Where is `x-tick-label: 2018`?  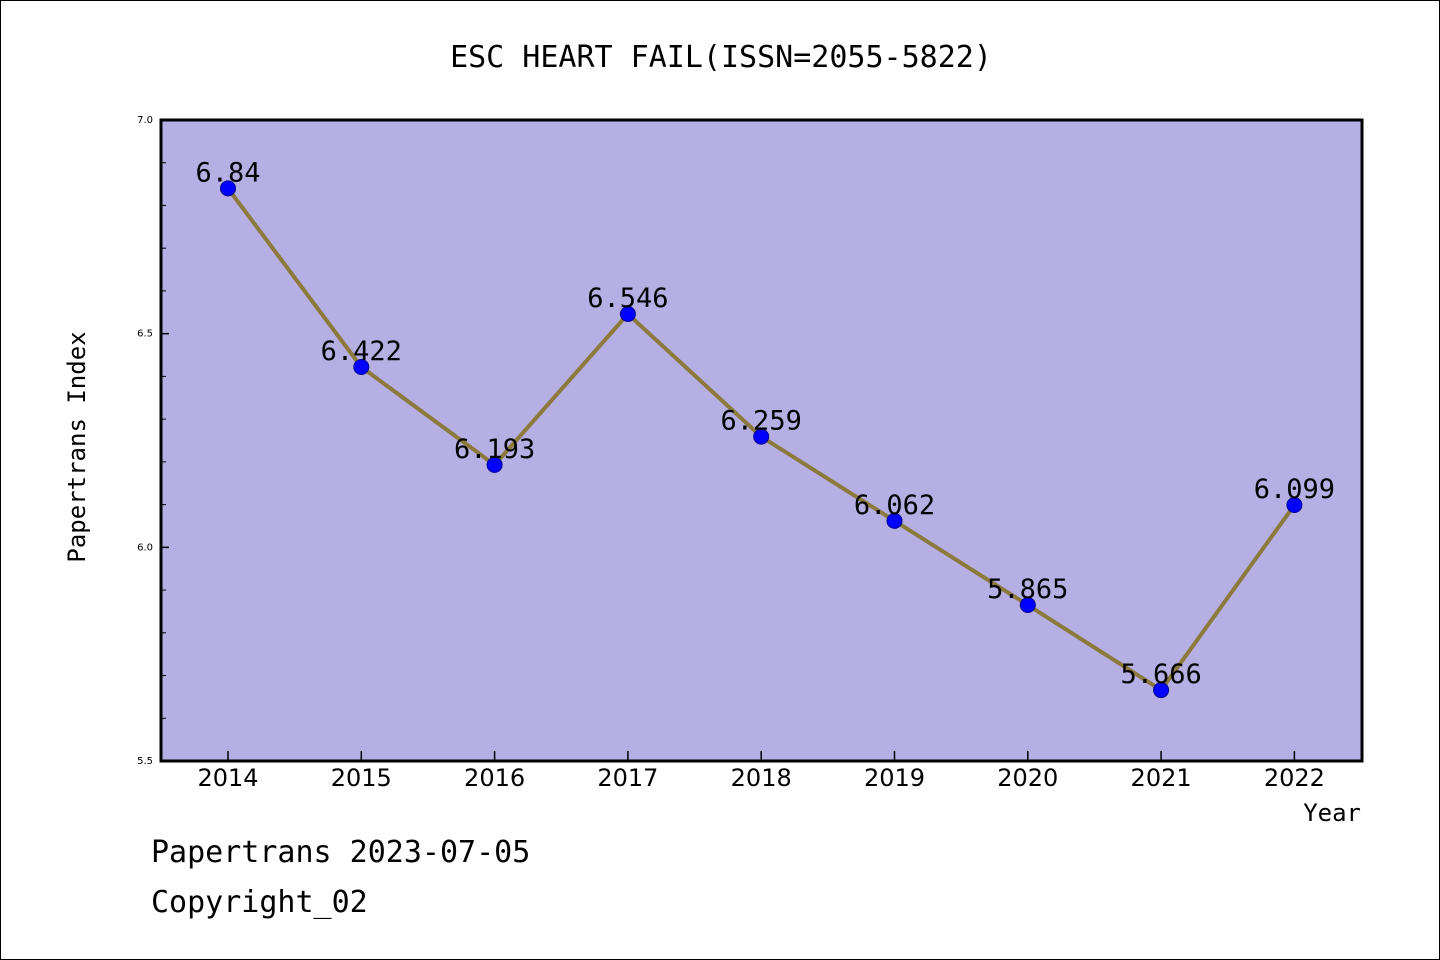 x-tick-label: 2018 is located at coordinates (761, 778).